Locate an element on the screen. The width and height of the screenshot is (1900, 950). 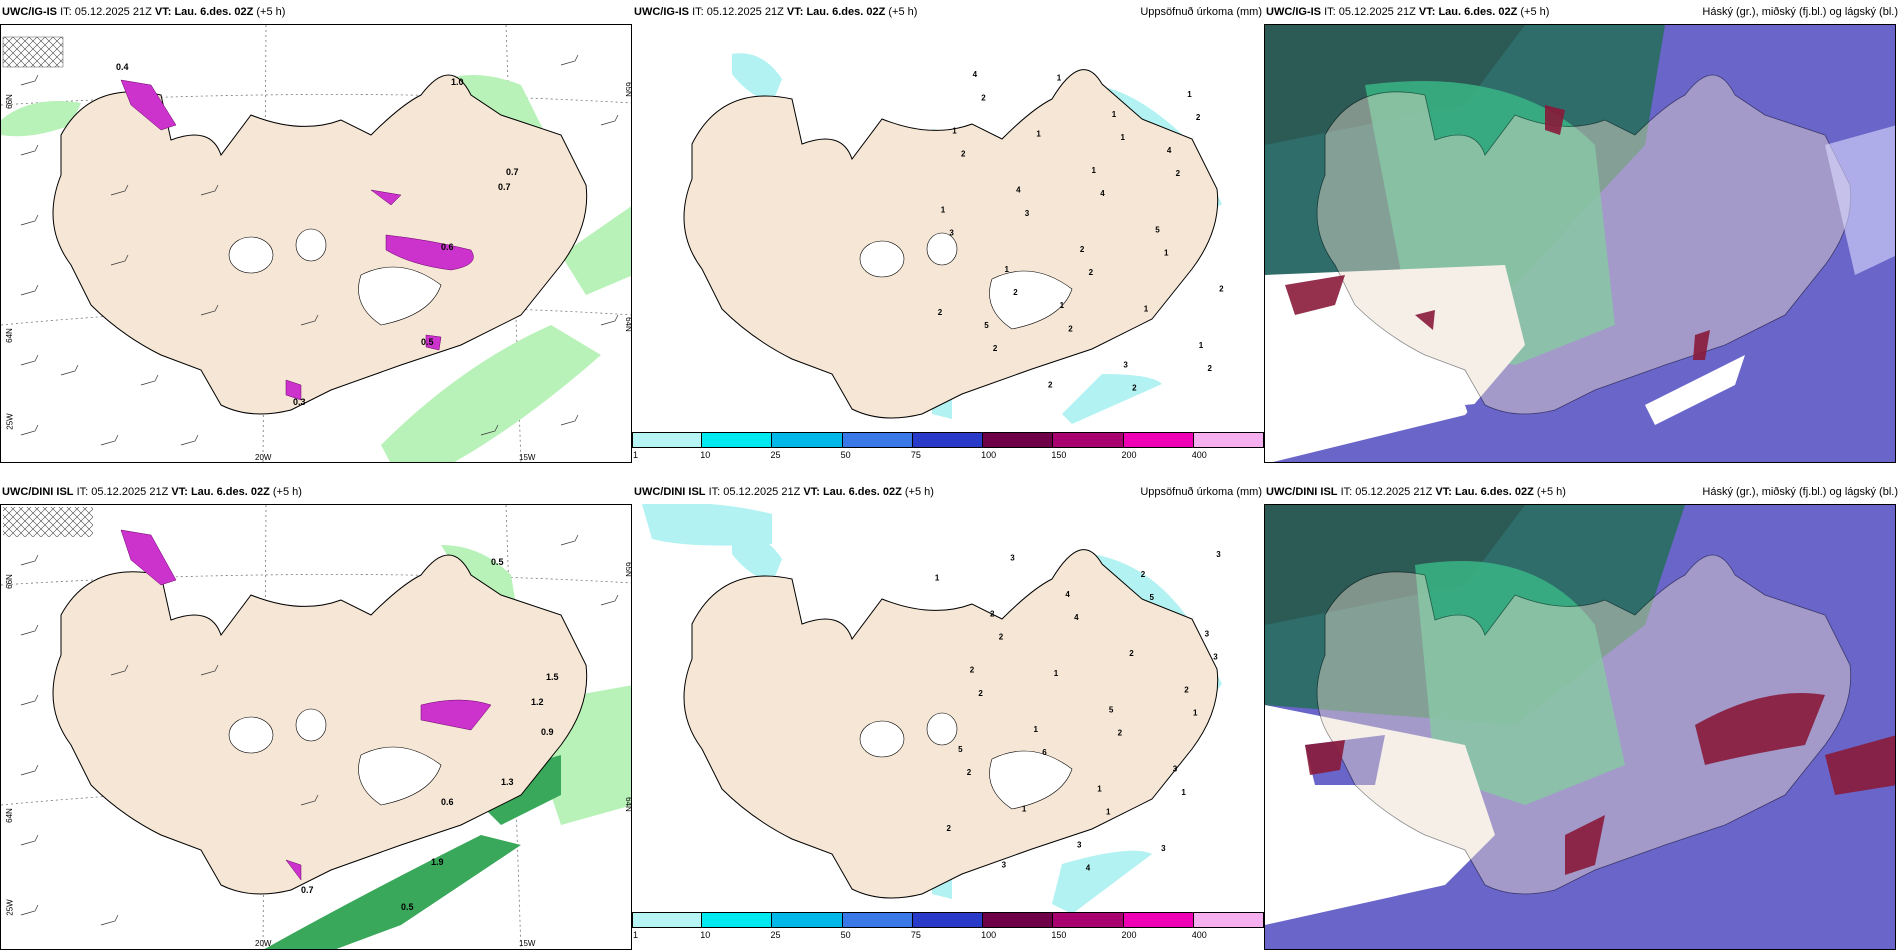
wind-speed-label: 0.9 is located at coordinates (547, 732).